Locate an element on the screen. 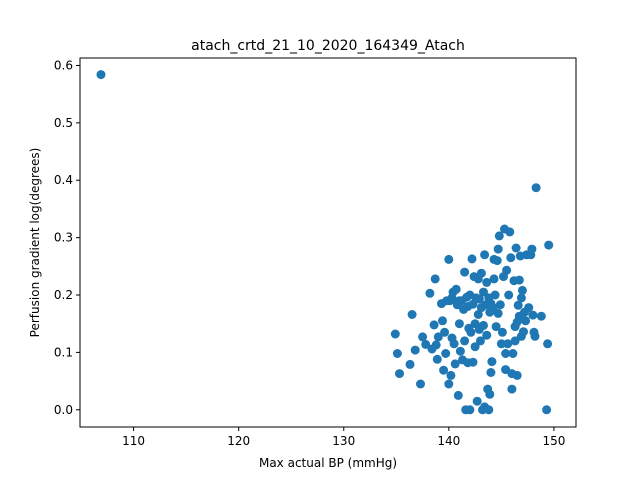  x-tick-label: 140 is located at coordinates (448, 441).